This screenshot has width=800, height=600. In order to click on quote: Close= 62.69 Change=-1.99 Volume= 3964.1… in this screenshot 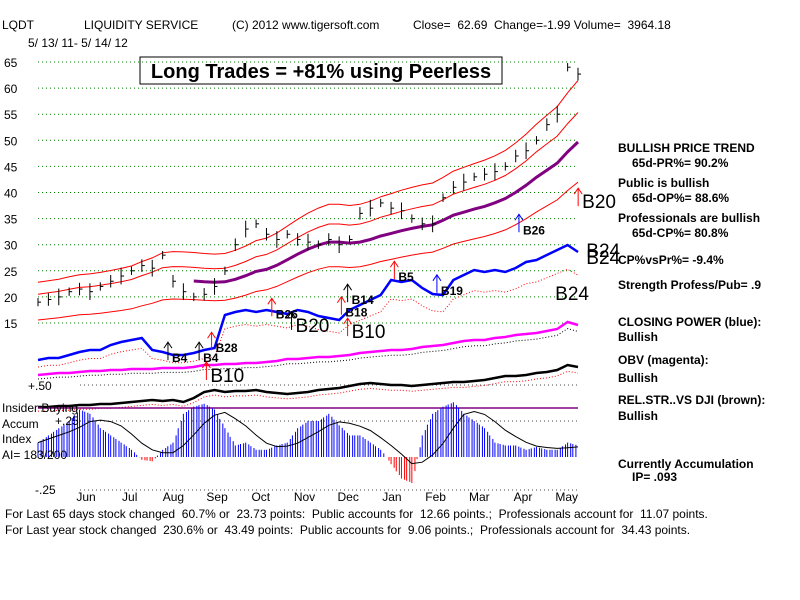, I will do `click(542, 25)`.